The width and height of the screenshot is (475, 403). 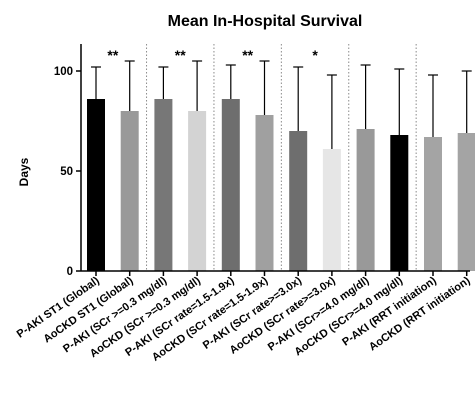 What do you see at coordinates (24, 171) in the screenshot?
I see `y-axis-label: Days` at bounding box center [24, 171].